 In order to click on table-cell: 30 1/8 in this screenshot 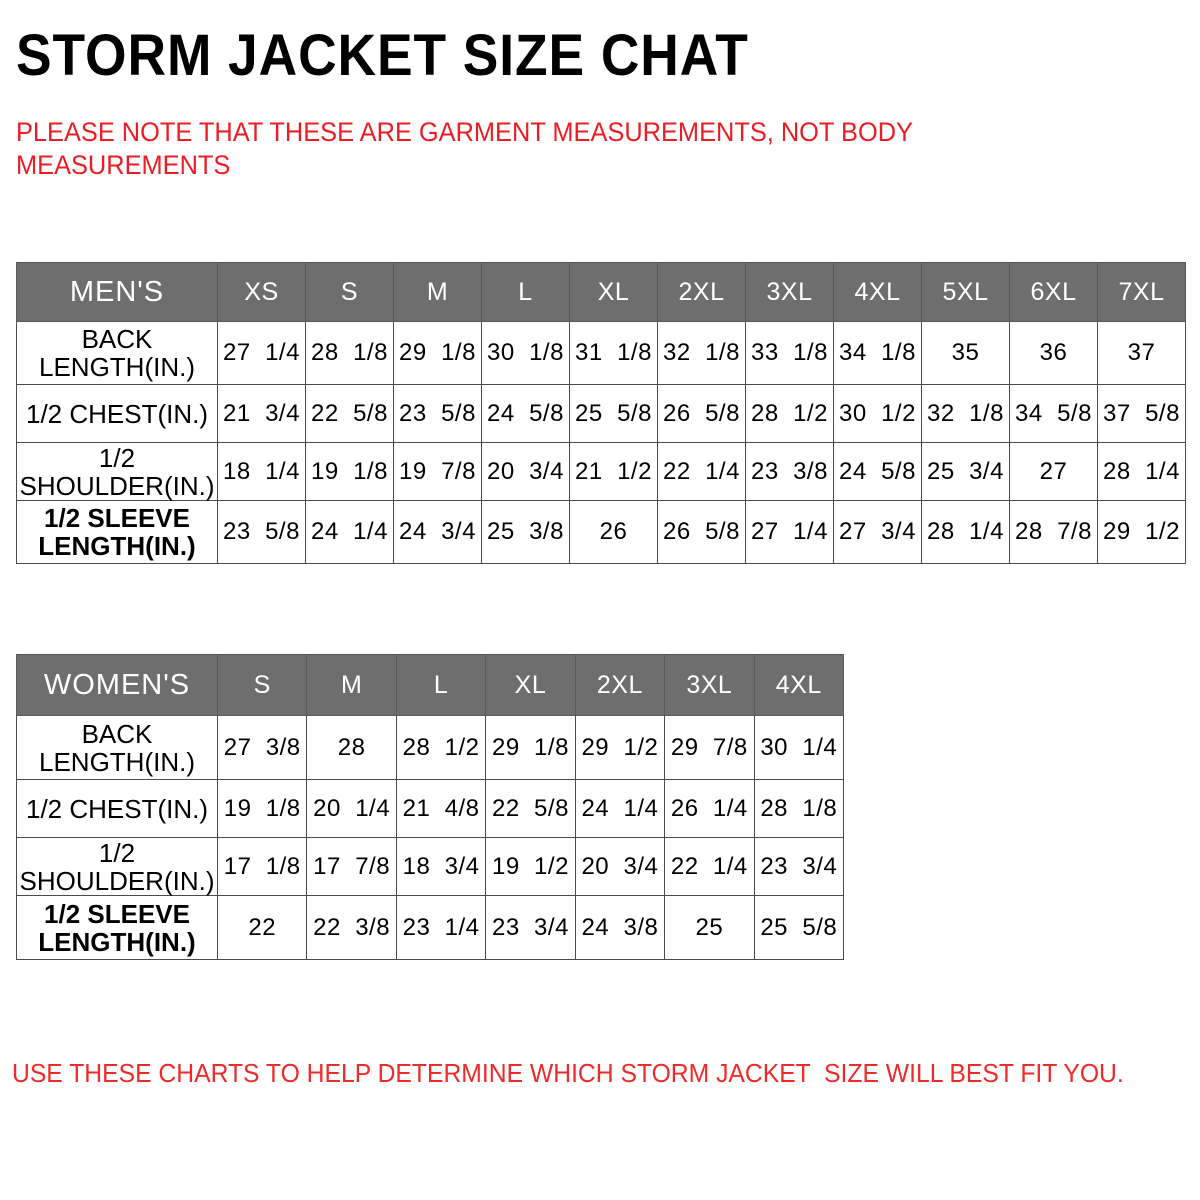, I will do `click(525, 353)`.